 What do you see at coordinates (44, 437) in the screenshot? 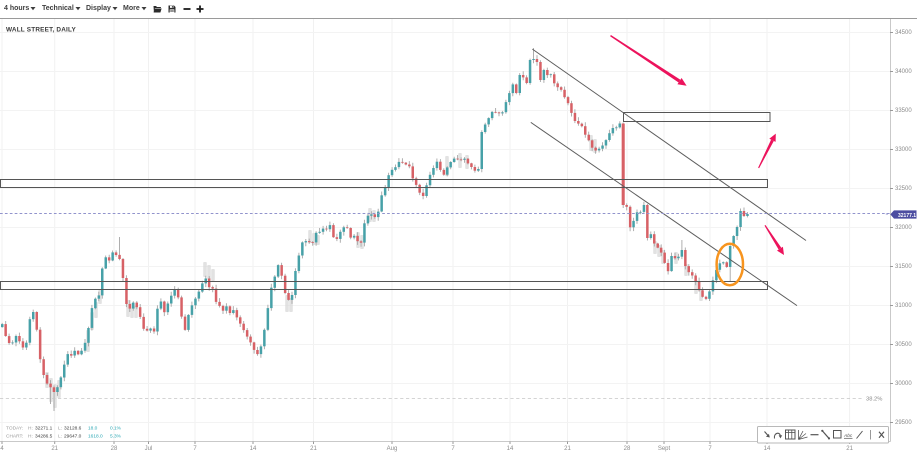
I see `svg-text: 34286.5` at bounding box center [44, 437].